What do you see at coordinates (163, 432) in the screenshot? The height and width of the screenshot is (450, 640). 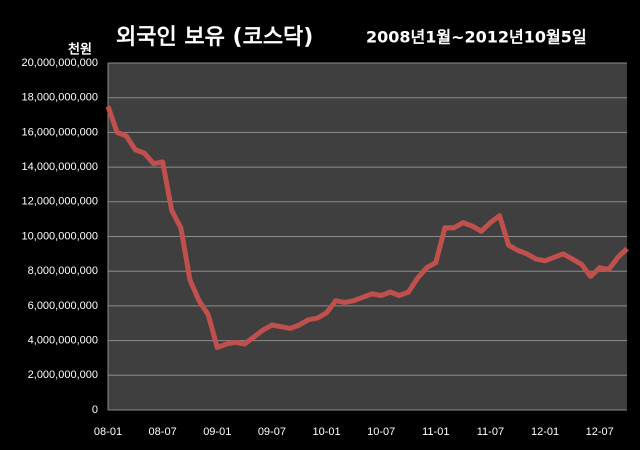 I see `x-tick-label: 08-07` at bounding box center [163, 432].